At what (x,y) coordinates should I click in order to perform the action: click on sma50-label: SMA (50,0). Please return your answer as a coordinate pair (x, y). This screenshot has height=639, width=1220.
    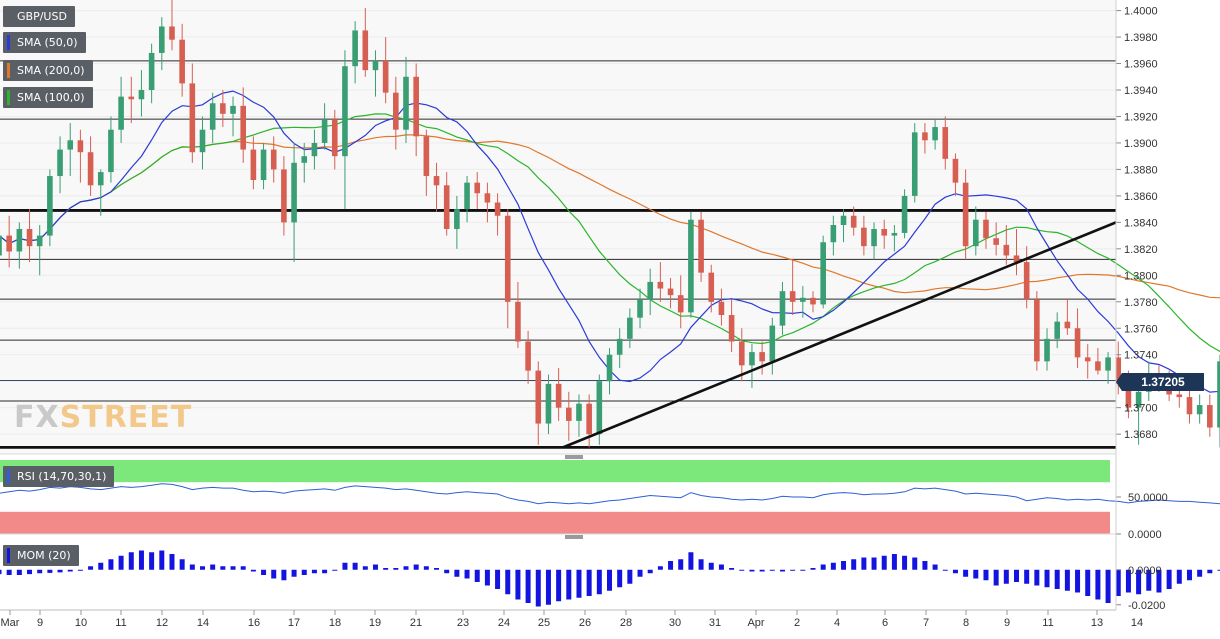
    Looking at the image, I should click on (44, 42).